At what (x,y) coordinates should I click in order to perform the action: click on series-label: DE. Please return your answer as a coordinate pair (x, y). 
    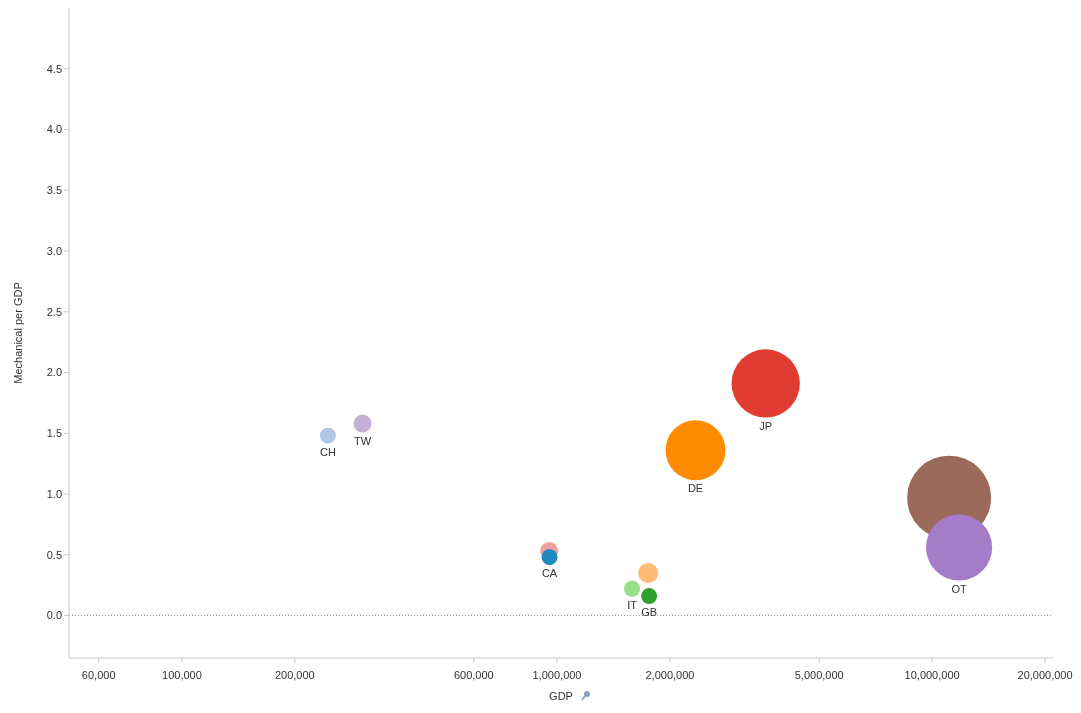
    Looking at the image, I should click on (695, 488).